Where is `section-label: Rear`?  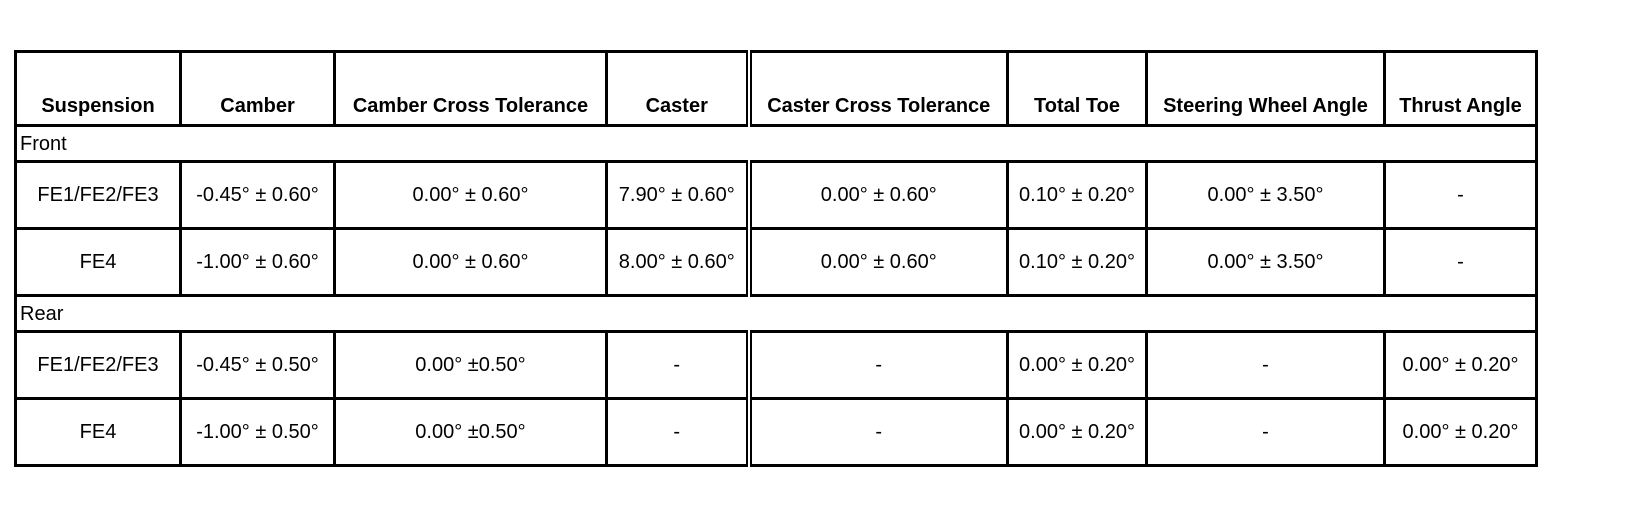 section-label: Rear is located at coordinates (776, 313).